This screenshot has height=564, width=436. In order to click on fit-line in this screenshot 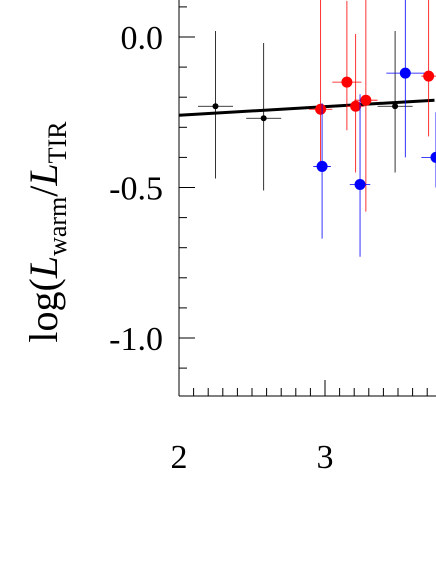, I will do `click(307, 107)`.